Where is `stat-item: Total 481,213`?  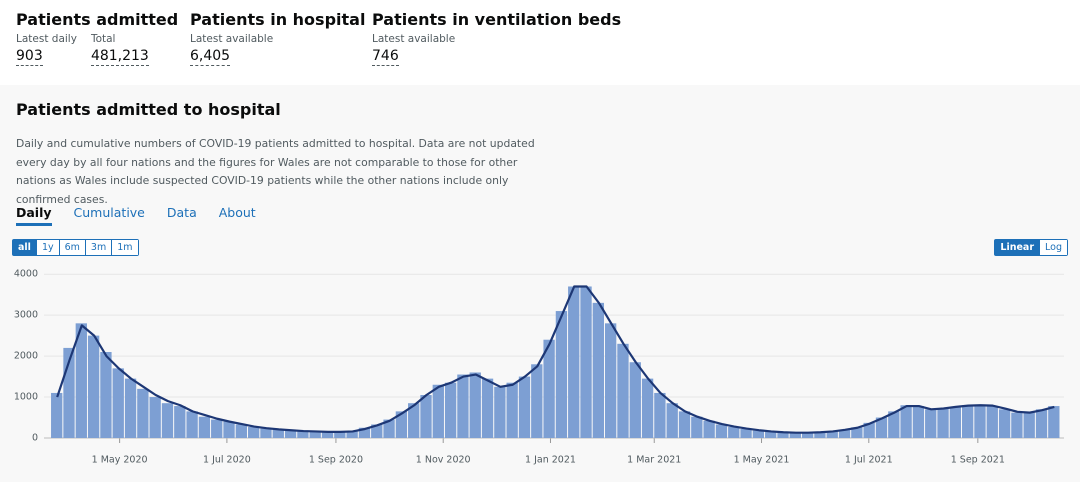 stat-item: Total 481,213 is located at coordinates (119, 49).